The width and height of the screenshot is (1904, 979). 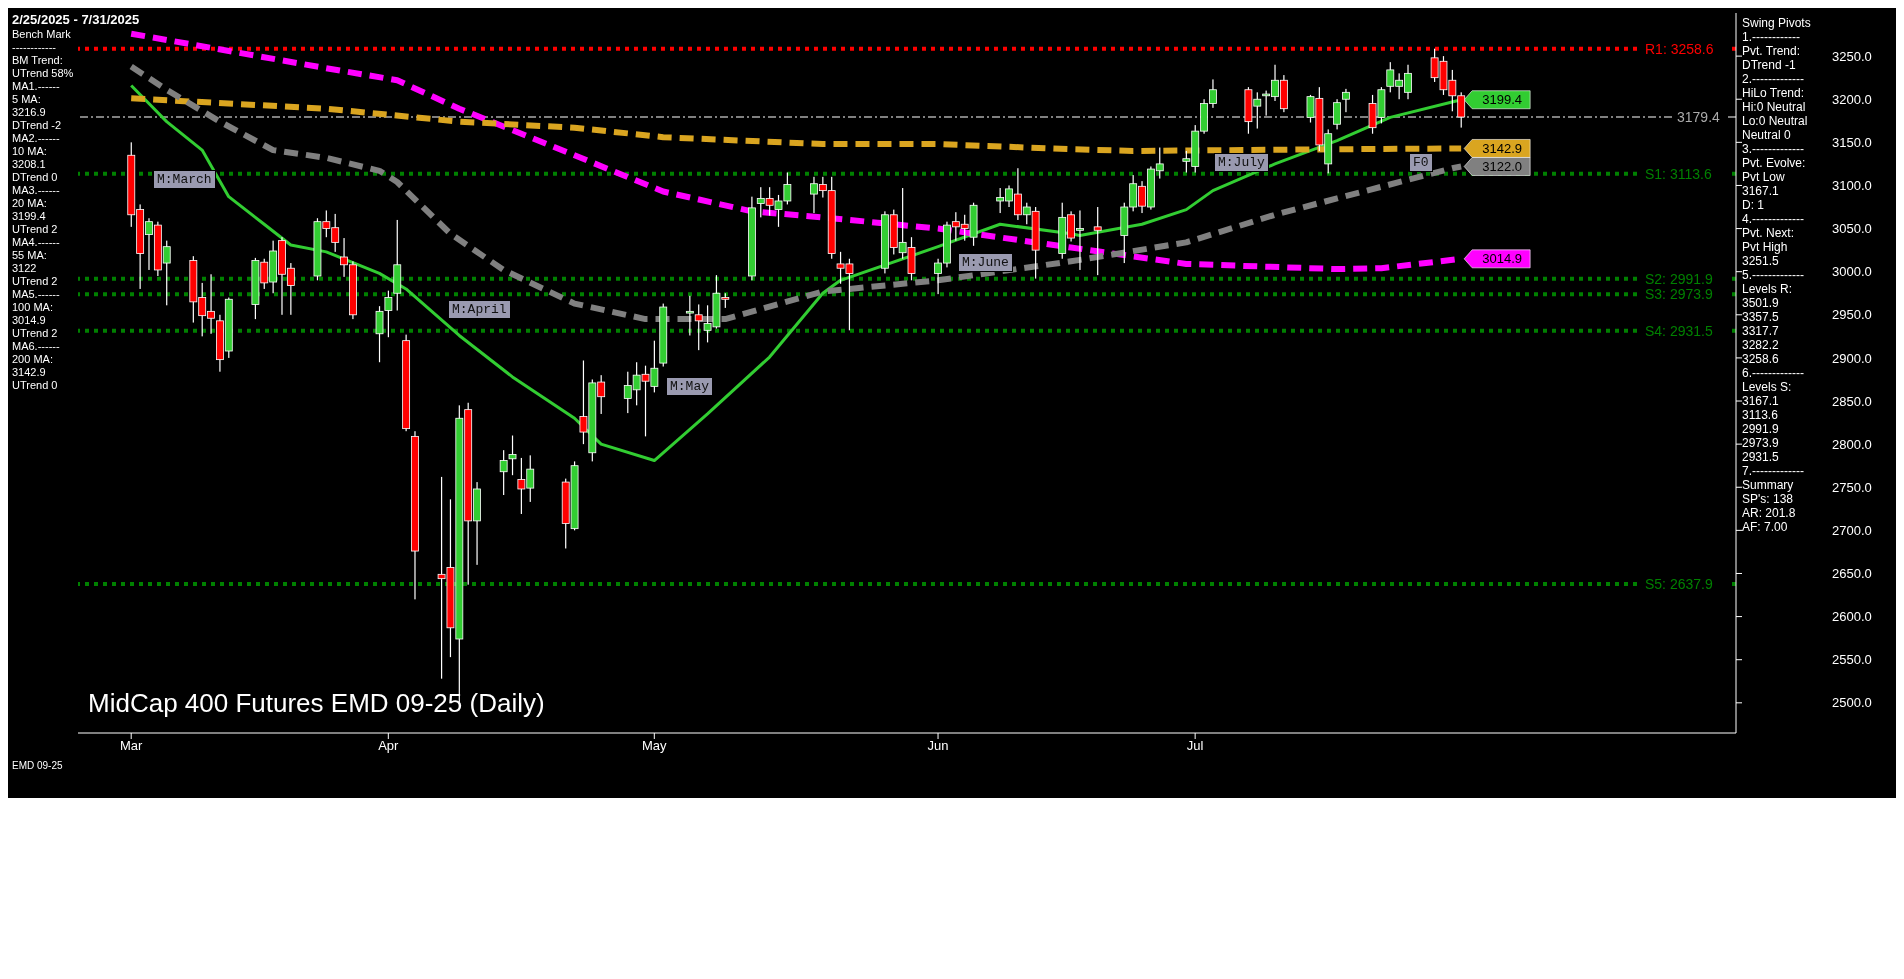 I want to click on y-tick-label: 2500.0, so click(x=1852, y=703).